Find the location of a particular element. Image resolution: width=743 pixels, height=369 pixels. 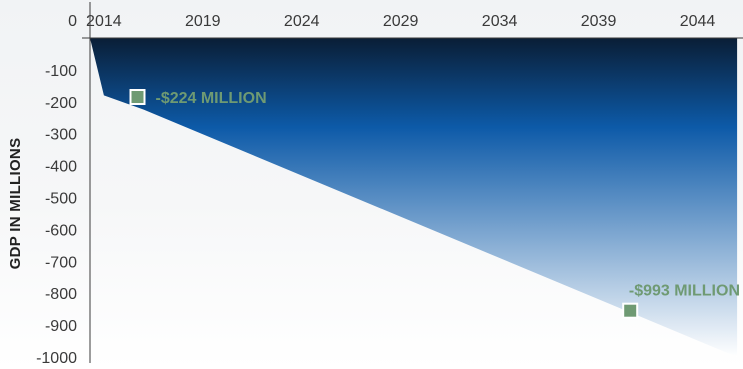

y-tick-label: 0 is located at coordinates (72, 21).